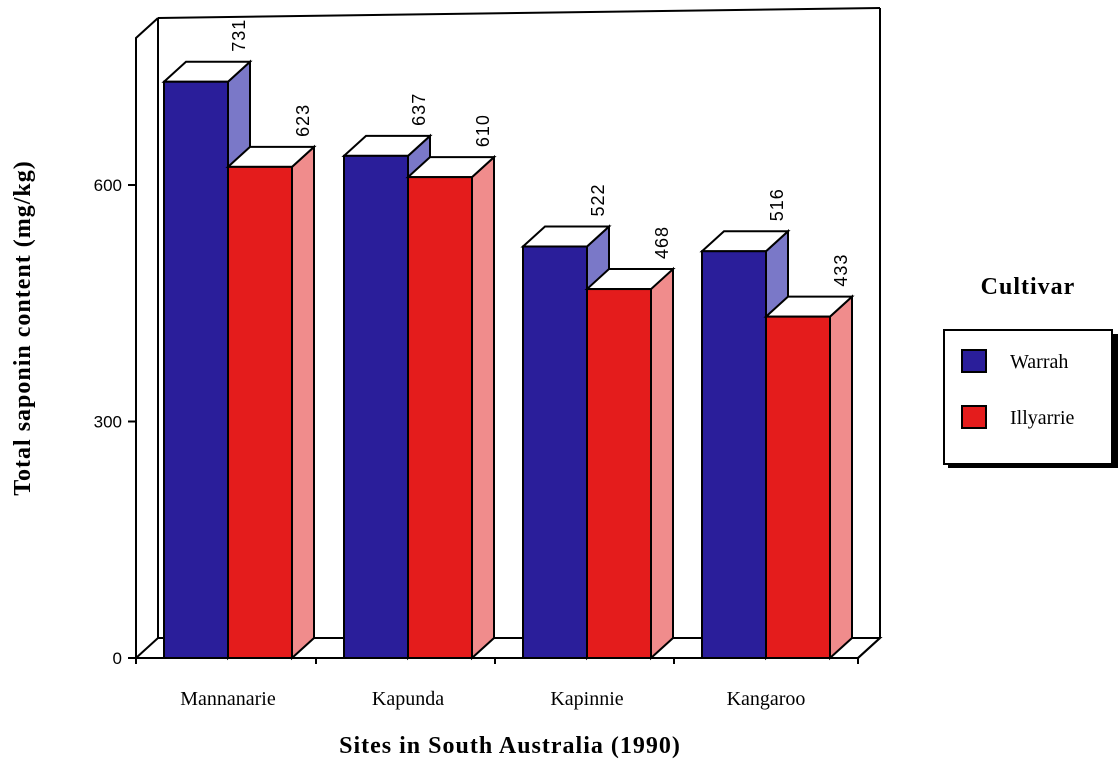 Image resolution: width=1120 pixels, height=767 pixels. What do you see at coordinates (841, 270) in the screenshot?
I see `bar-value-label: 433` at bounding box center [841, 270].